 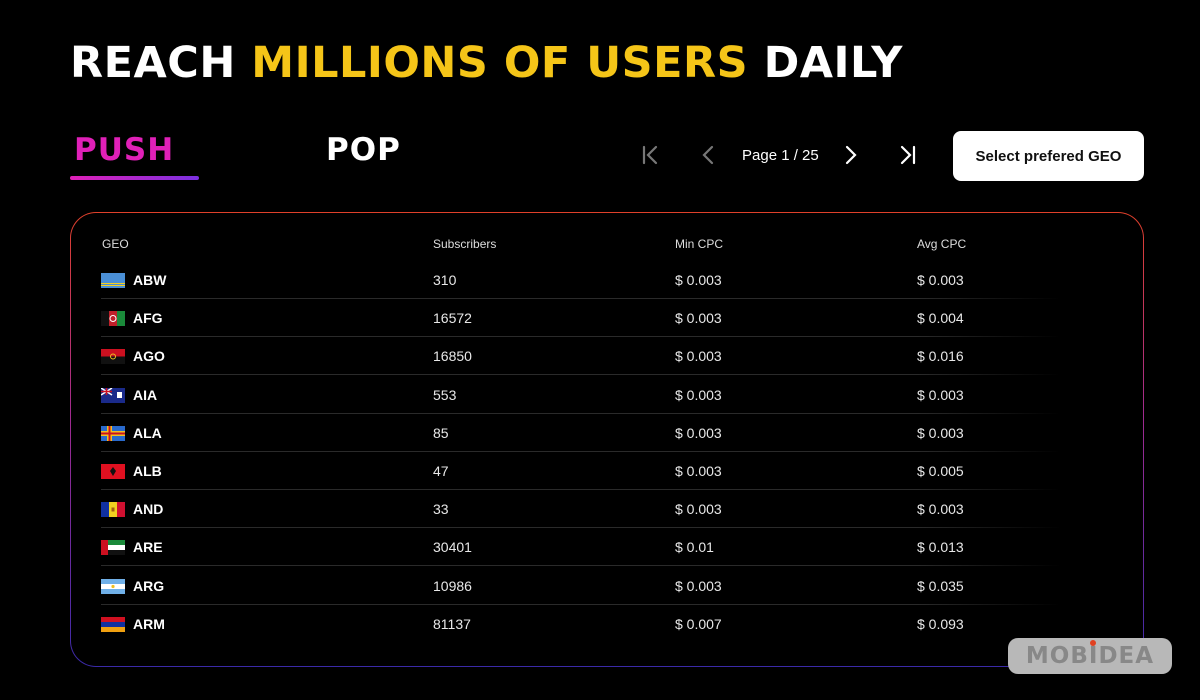 I want to click on cell-geo: ARE, so click(x=148, y=547).